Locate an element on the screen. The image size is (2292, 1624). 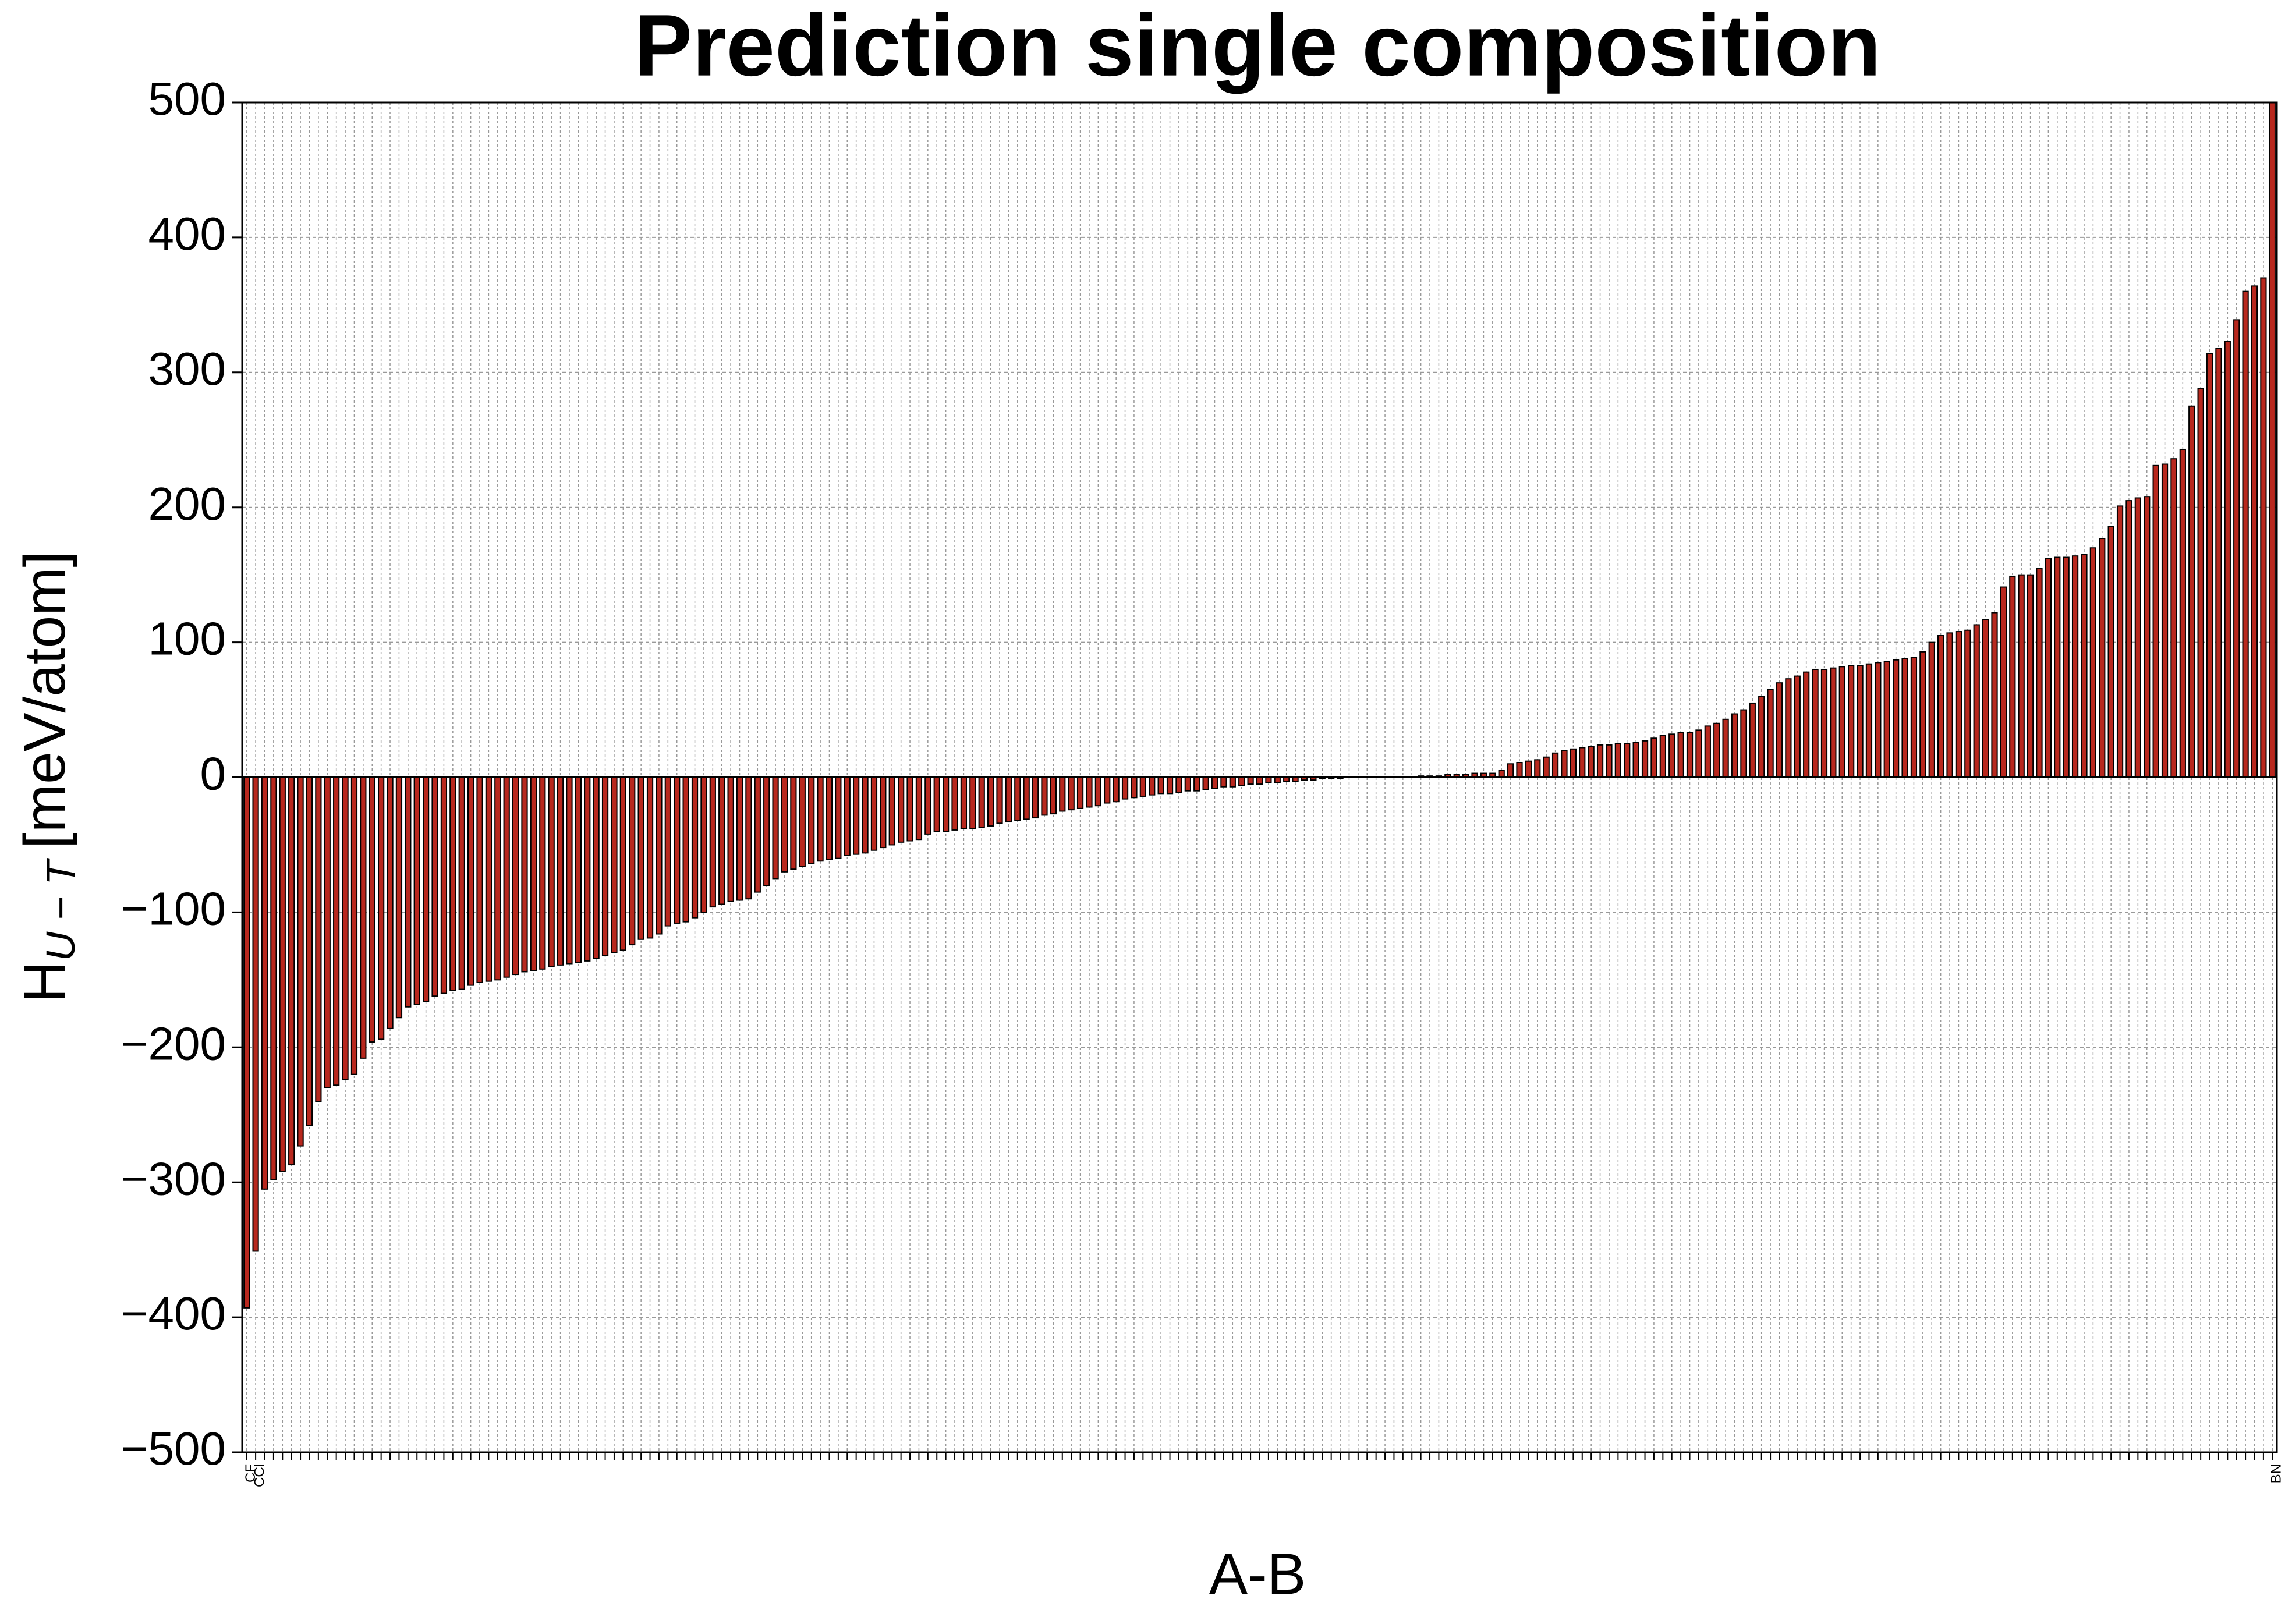
y-label-sub: U − T is located at coordinates (60, 909).